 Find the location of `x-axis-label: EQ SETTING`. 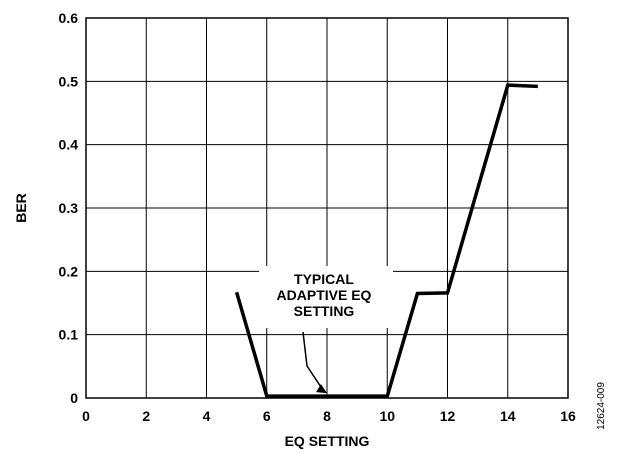

x-axis-label: EQ SETTING is located at coordinates (327, 441).